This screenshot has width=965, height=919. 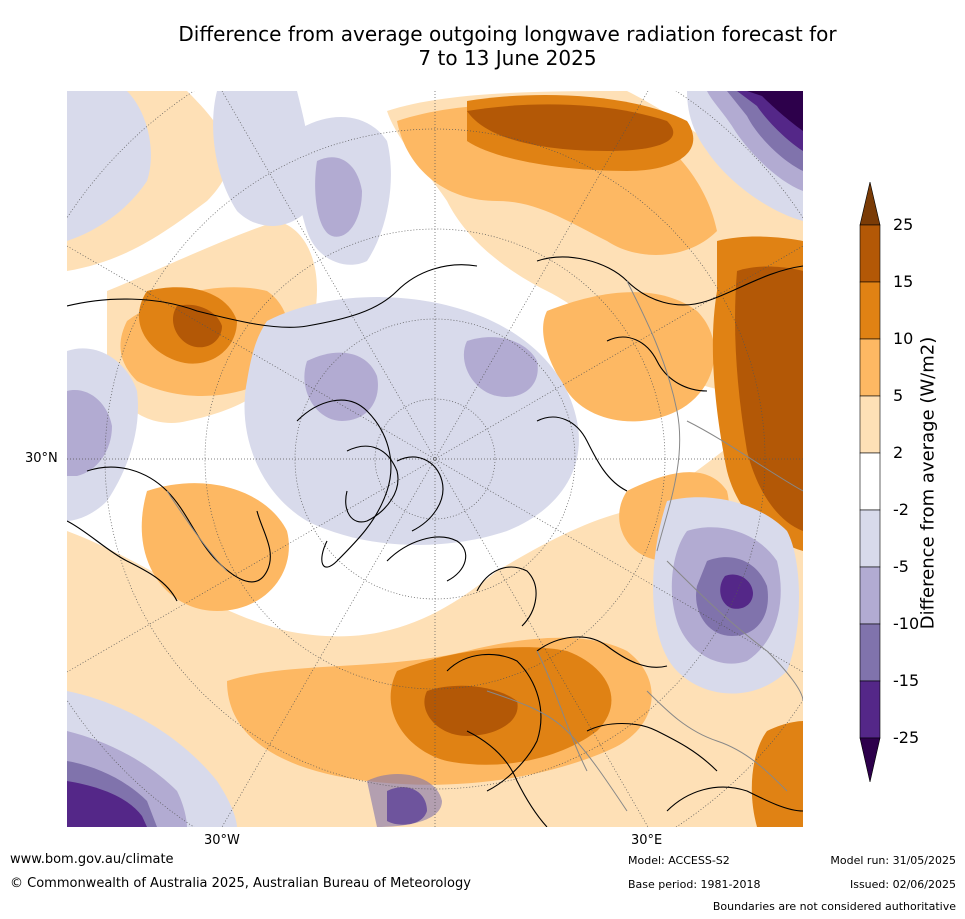 What do you see at coordinates (901, 509) in the screenshot?
I see `colorbar-tick-label: -2` at bounding box center [901, 509].